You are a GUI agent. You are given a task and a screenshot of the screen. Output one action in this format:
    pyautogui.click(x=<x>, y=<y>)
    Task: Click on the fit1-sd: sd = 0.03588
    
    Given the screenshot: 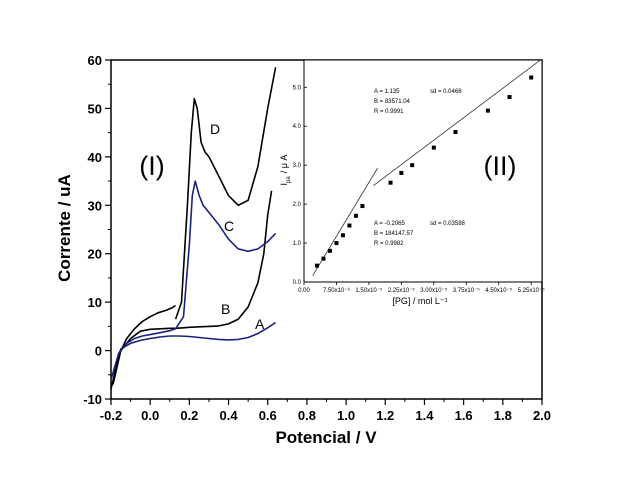 What is the action you would take?
    pyautogui.click(x=448, y=224)
    